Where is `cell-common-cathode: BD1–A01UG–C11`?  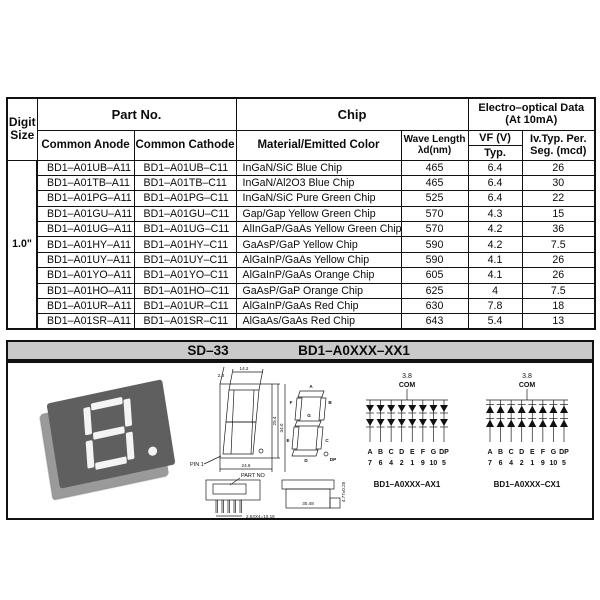 cell-common-cathode: BD1–A01UG–C11 is located at coordinates (185, 229).